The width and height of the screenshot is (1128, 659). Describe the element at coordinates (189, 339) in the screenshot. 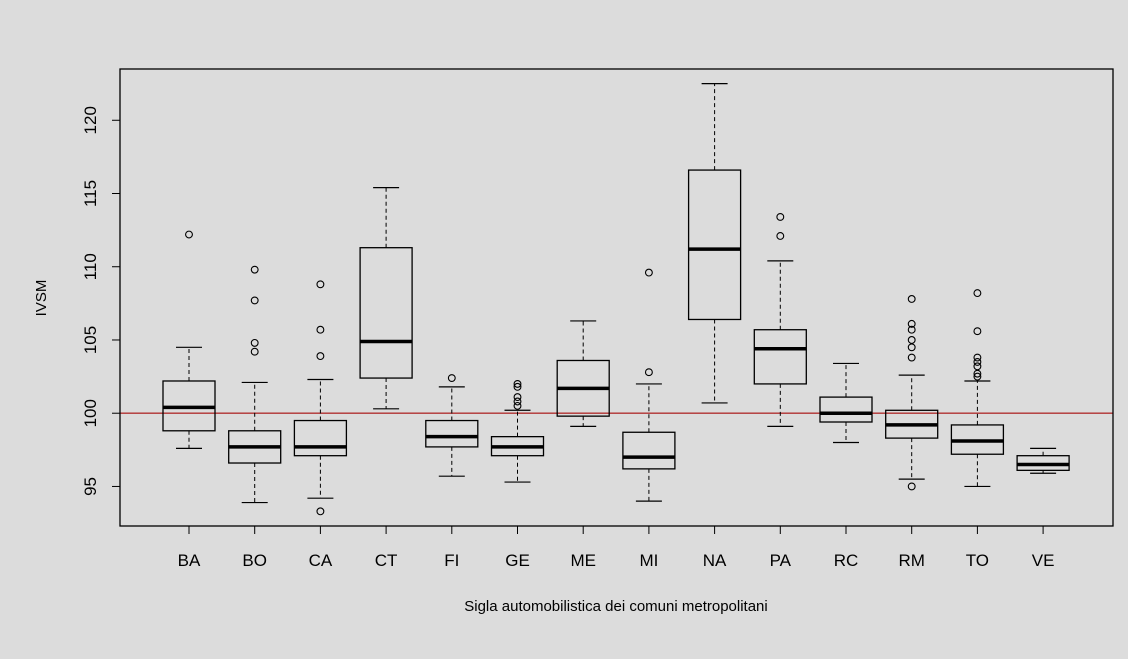

I see `box-ba` at that location.